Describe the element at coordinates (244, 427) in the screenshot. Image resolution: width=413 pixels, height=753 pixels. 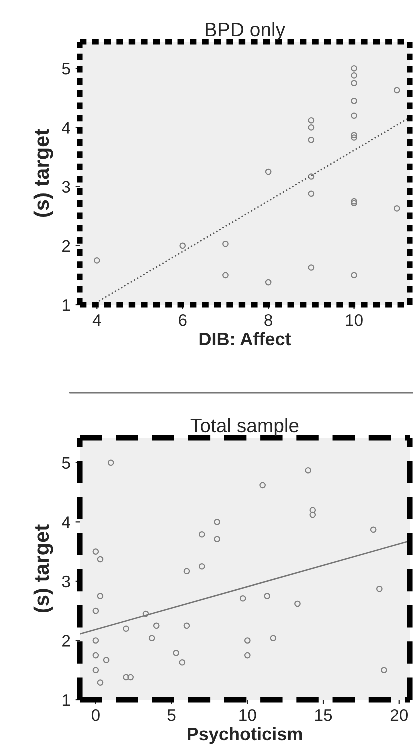
I see `chart-title: Total sample` at that location.